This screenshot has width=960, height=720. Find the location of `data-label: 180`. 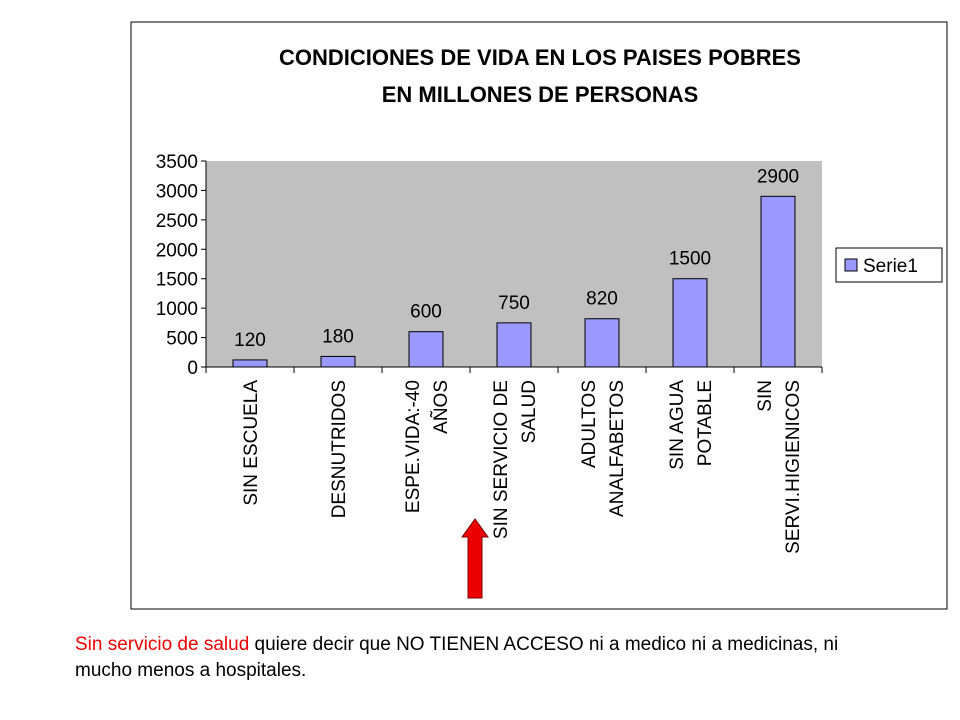

data-label: 180 is located at coordinates (338, 336).